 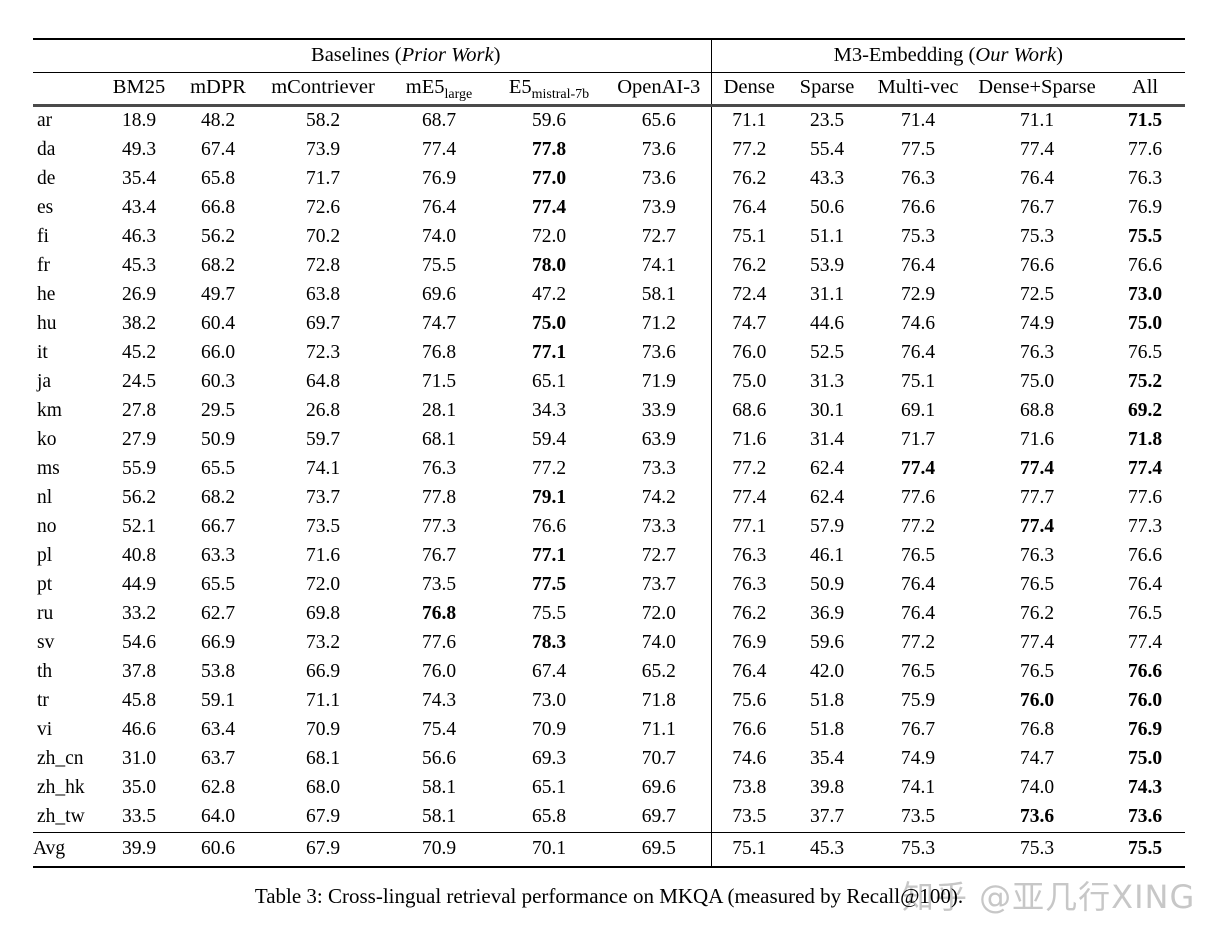 I want to click on data-cell: 37.7, so click(x=827, y=816).